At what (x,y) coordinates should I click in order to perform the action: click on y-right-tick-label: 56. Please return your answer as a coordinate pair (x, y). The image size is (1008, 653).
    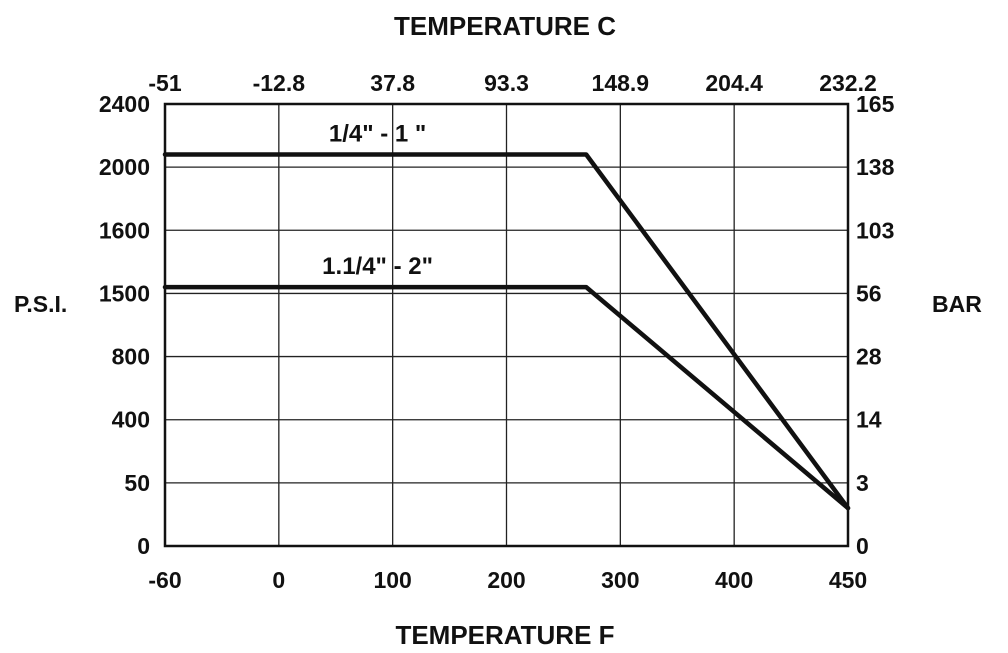
    Looking at the image, I should click on (869, 293).